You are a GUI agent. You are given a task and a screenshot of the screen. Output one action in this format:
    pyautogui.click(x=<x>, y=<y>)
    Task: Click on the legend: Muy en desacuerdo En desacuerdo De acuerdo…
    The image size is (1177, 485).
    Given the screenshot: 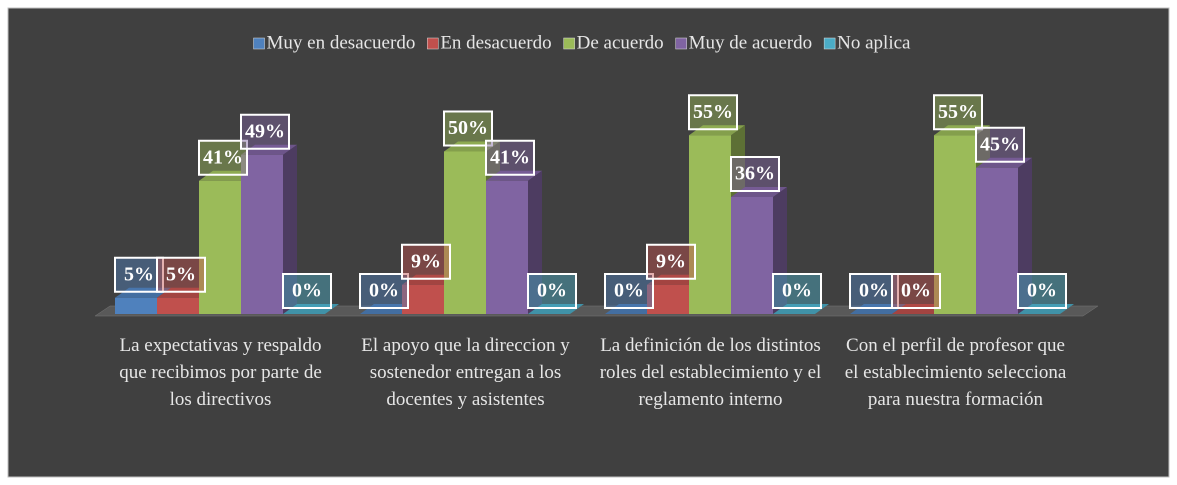 What is the action you would take?
    pyautogui.click(x=582, y=42)
    